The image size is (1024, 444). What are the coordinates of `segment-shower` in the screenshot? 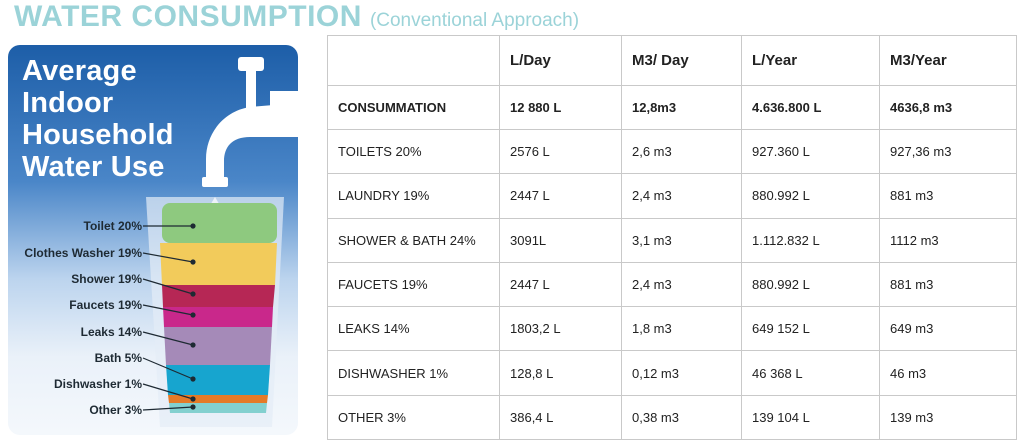 It's located at (218, 296).